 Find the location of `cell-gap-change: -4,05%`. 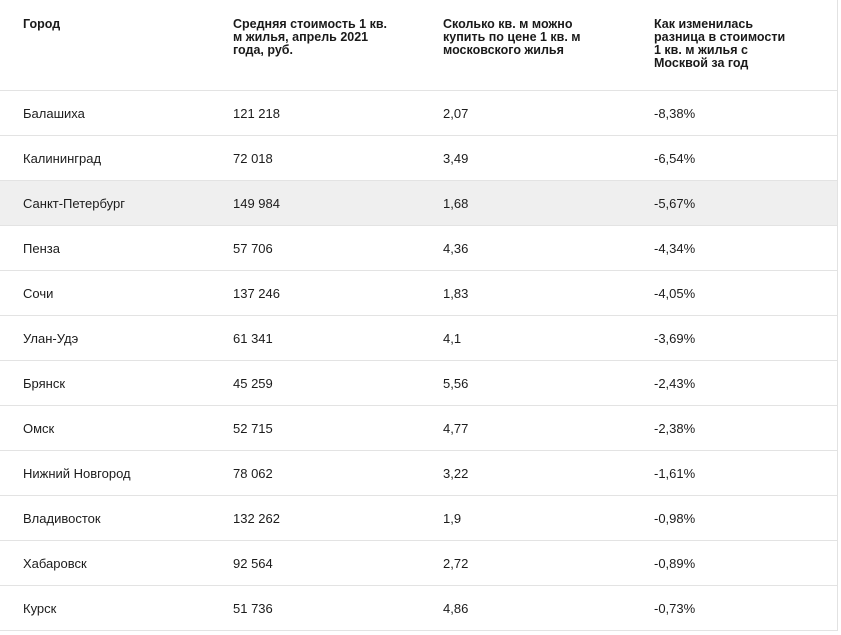

cell-gap-change: -4,05% is located at coordinates (675, 293).